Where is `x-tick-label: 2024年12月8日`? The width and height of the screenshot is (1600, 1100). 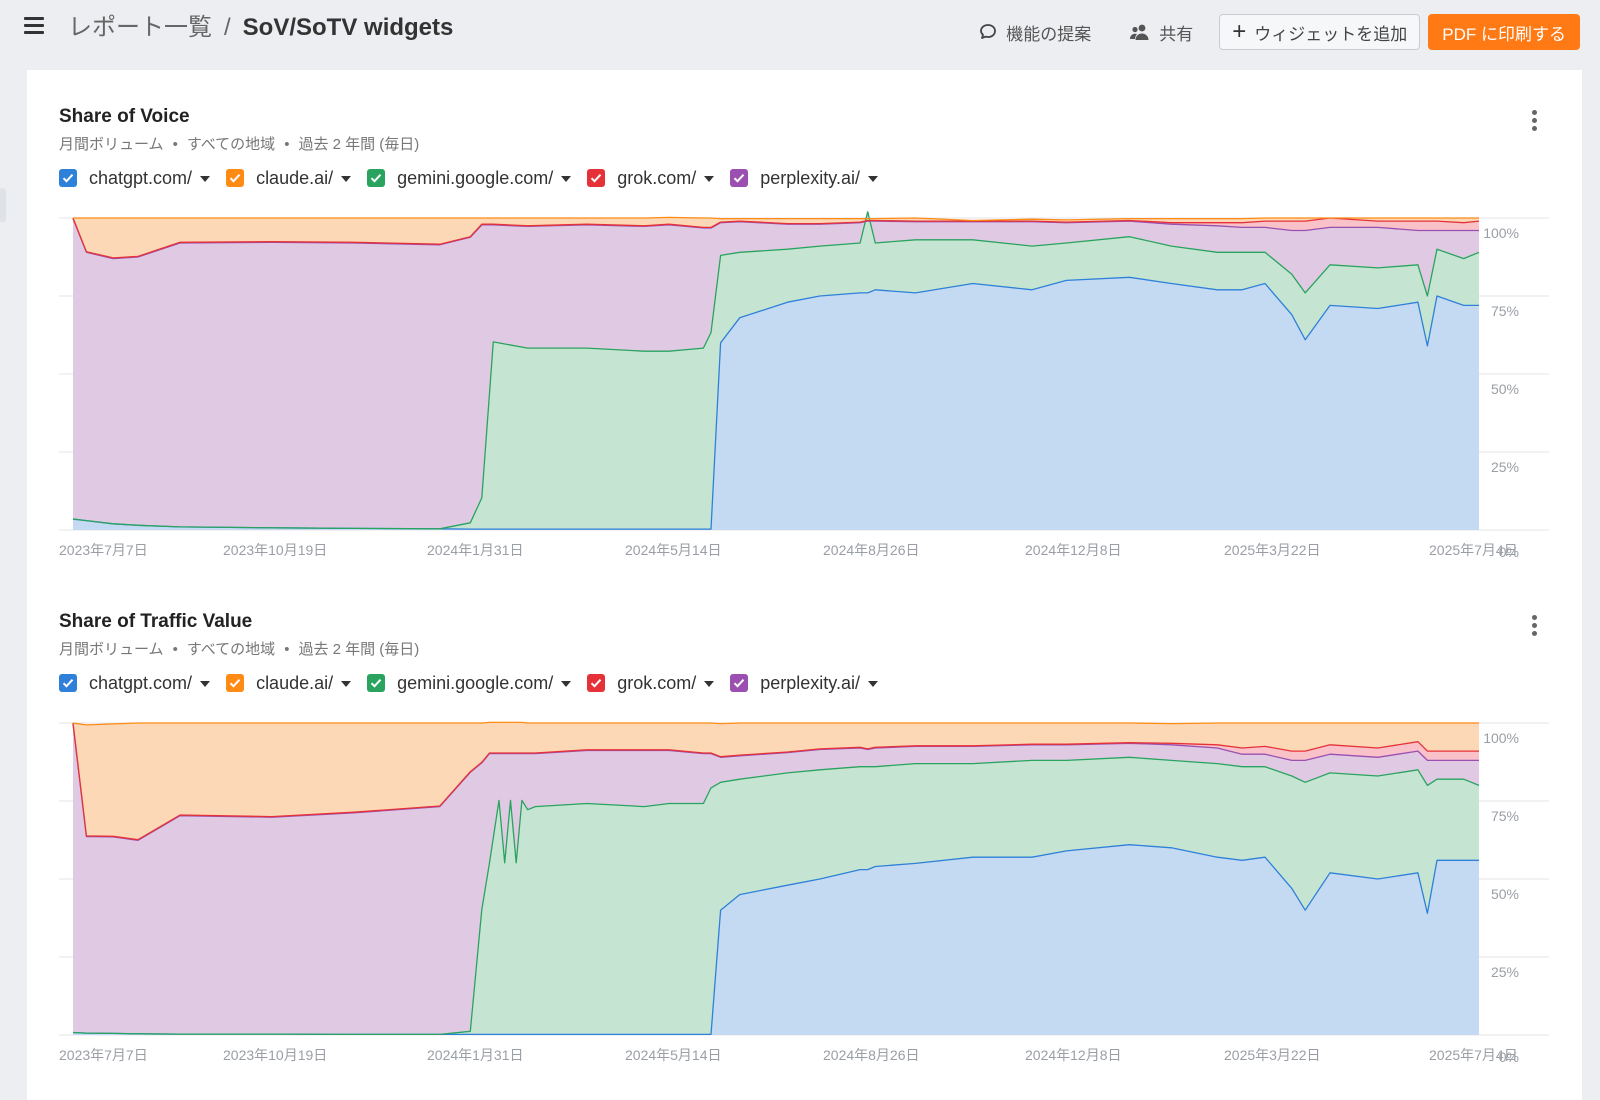
x-tick-label: 2024年12月8日 is located at coordinates (1073, 550).